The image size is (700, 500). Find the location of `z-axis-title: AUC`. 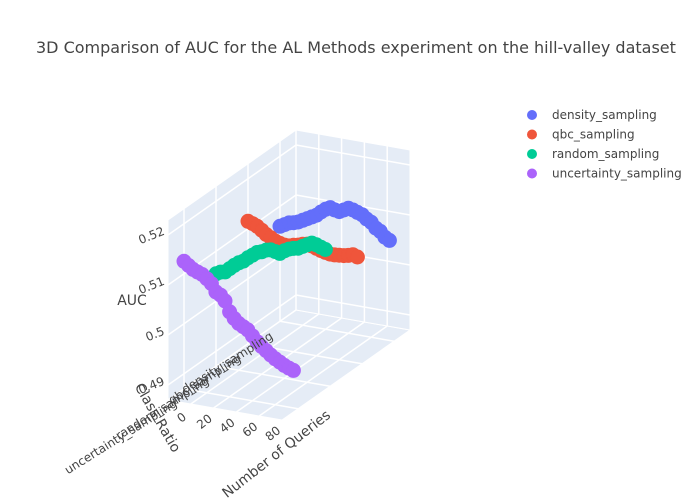

z-axis-title: AUC is located at coordinates (132, 301).